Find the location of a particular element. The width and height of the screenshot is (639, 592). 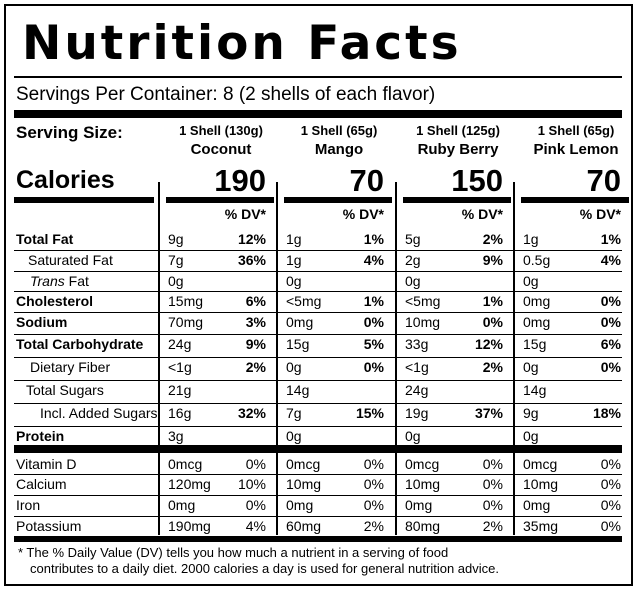

vitamin-label-calcium: Calcium is located at coordinates (41, 484).